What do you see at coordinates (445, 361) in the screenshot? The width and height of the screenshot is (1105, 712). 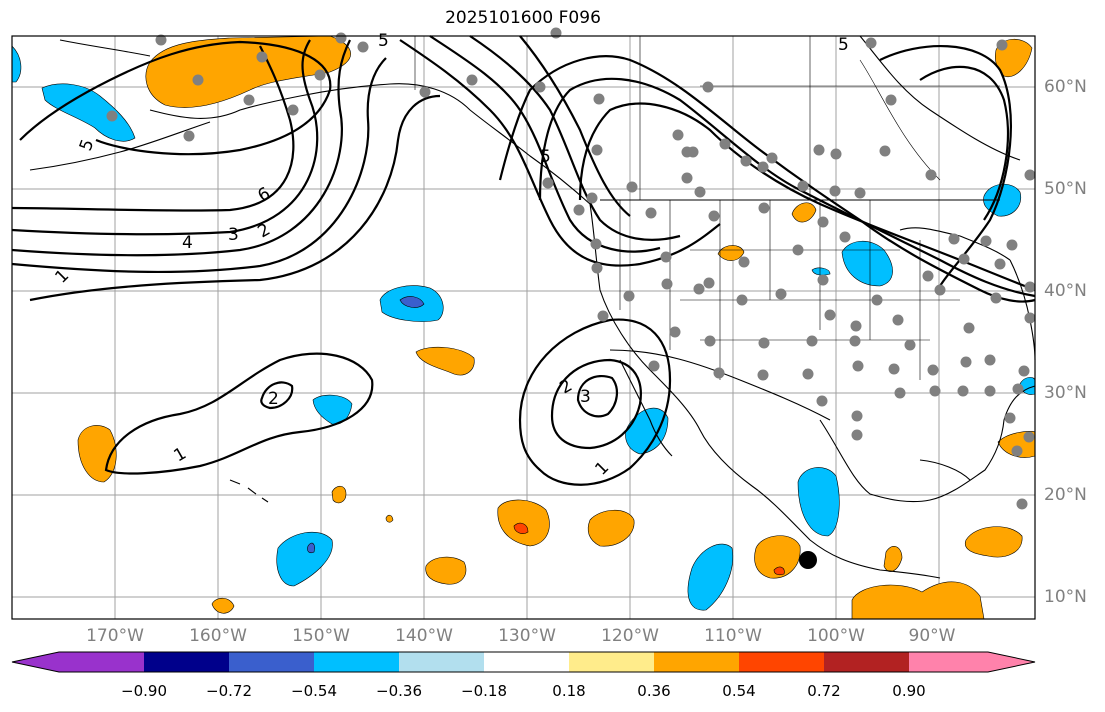 I see `orange-region-central-pacific` at bounding box center [445, 361].